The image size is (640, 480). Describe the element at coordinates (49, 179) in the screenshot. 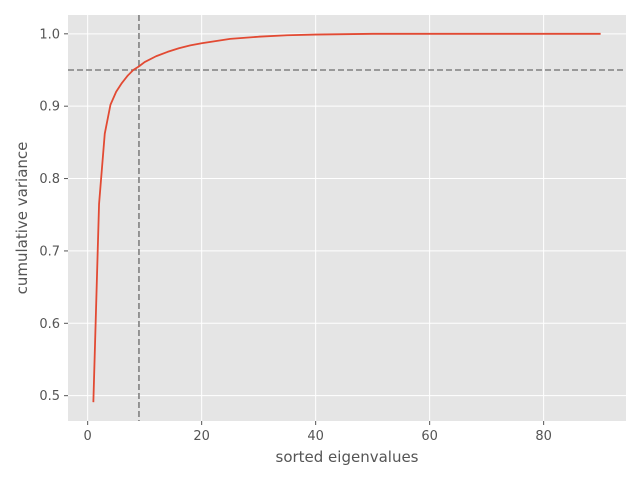

I see `y-tick-label: 0.8` at that location.